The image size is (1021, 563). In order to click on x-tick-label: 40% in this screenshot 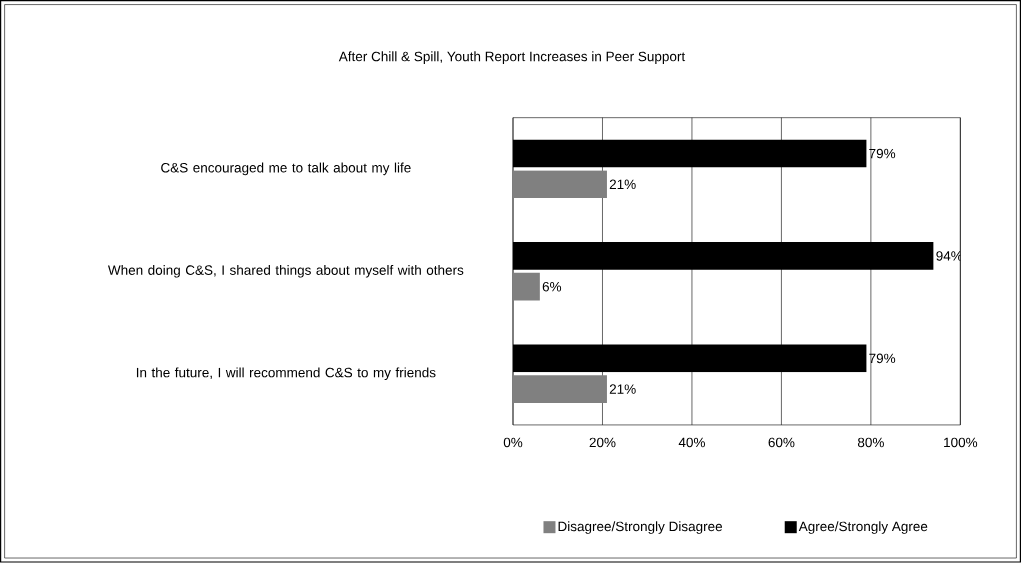, I will do `click(691, 442)`.